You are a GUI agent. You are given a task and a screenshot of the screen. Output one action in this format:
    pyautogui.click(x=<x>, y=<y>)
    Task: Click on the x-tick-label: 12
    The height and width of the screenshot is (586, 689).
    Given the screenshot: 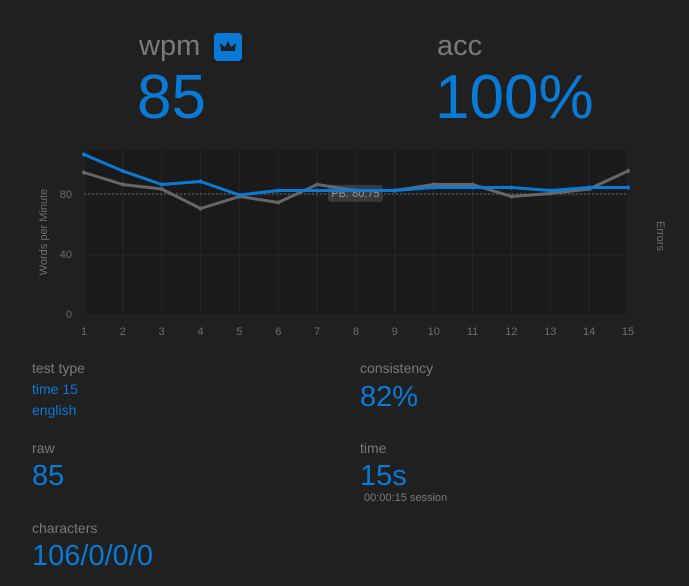 What is the action you would take?
    pyautogui.click(x=511, y=332)
    